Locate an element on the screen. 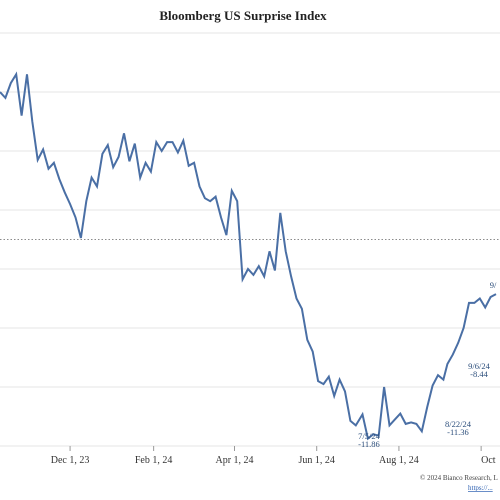 The image size is (500, 500). x-tick-label: Dec 1, 23 is located at coordinates (70, 460).